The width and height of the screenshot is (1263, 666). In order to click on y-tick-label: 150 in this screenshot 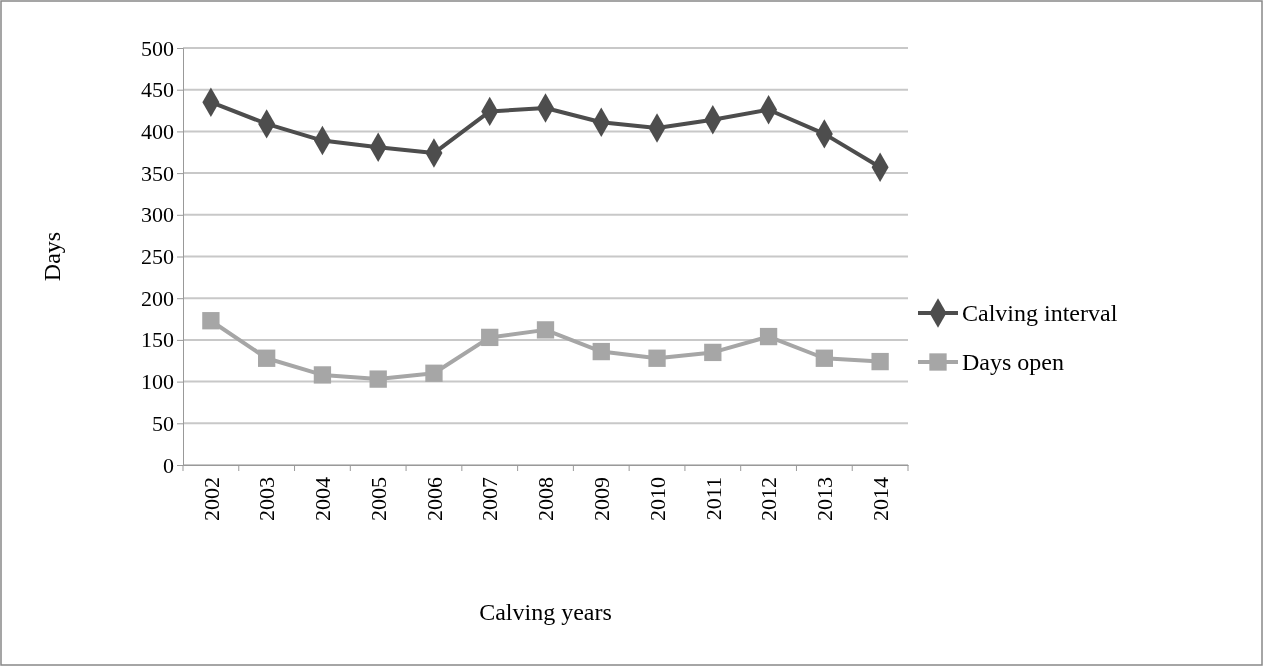, I will do `click(157, 340)`.